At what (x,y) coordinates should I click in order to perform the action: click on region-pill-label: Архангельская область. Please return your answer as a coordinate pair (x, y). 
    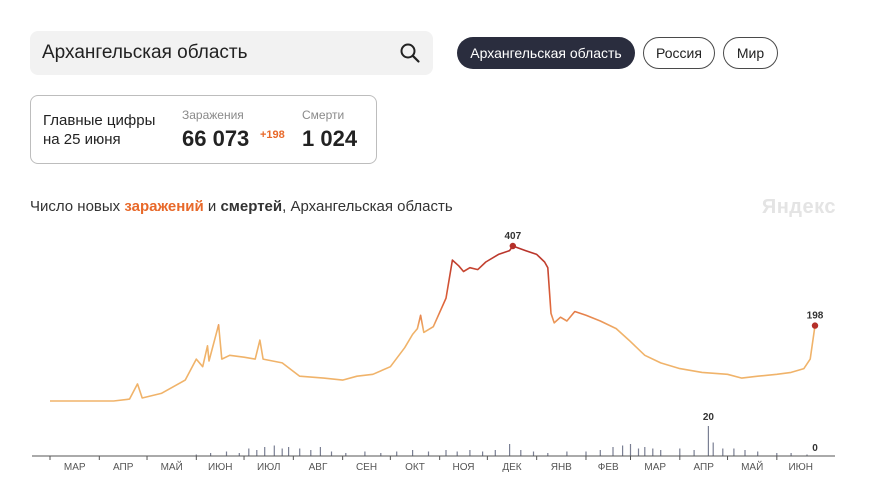
    Looking at the image, I should click on (546, 53).